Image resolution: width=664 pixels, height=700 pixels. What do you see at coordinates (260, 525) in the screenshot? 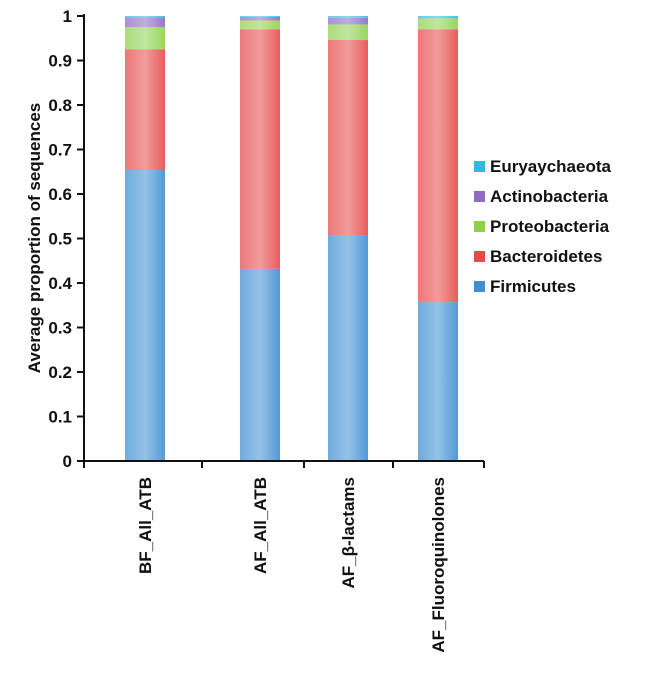
I see `x-category-label: AF_All_ATB` at bounding box center [260, 525].